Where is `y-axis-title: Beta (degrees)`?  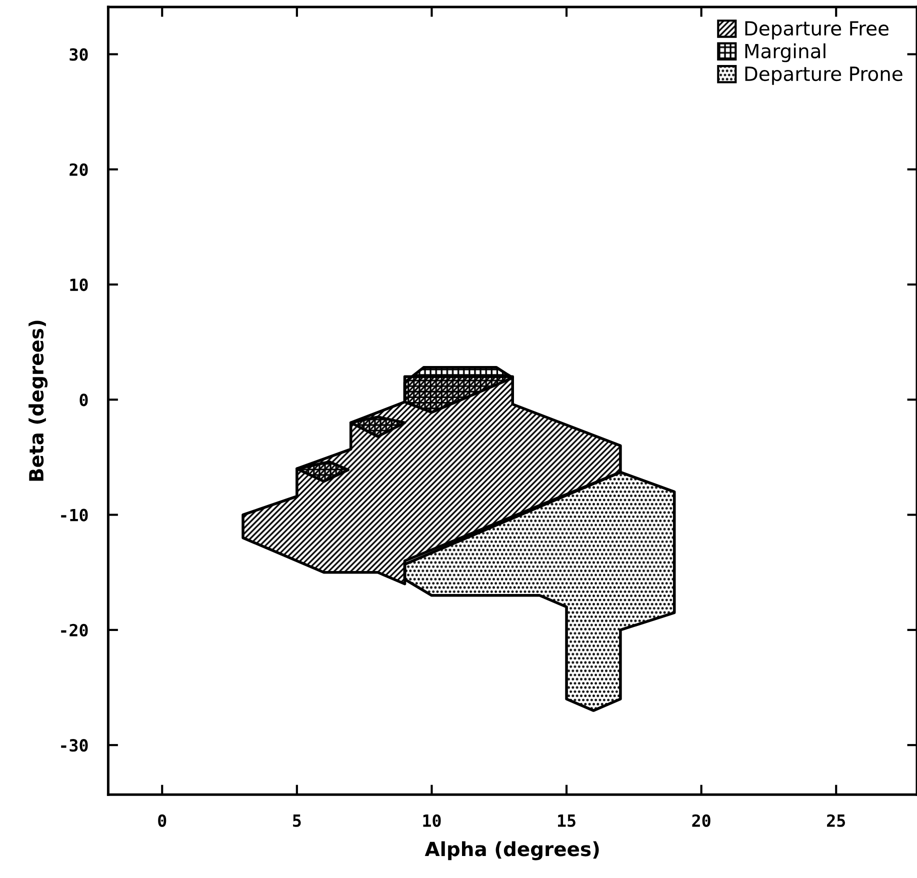 y-axis-title: Beta (degrees) is located at coordinates (38, 400).